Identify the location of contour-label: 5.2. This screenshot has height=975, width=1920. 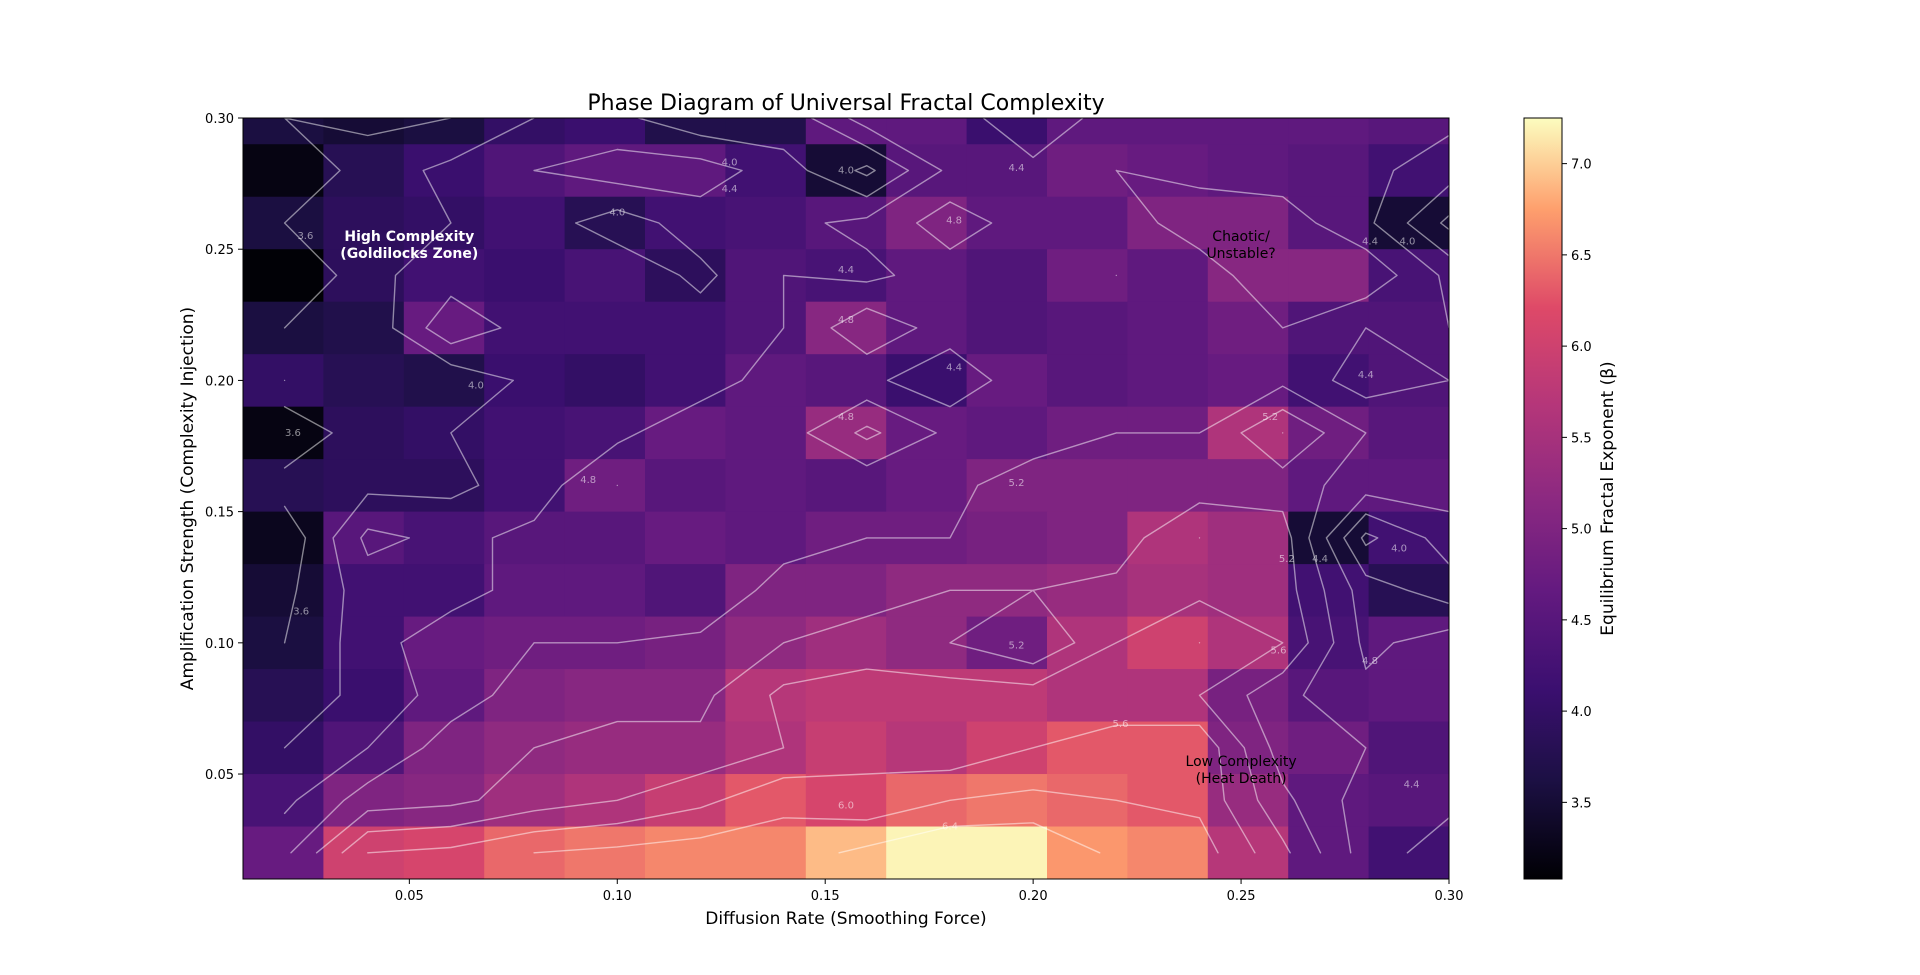
(1287, 559).